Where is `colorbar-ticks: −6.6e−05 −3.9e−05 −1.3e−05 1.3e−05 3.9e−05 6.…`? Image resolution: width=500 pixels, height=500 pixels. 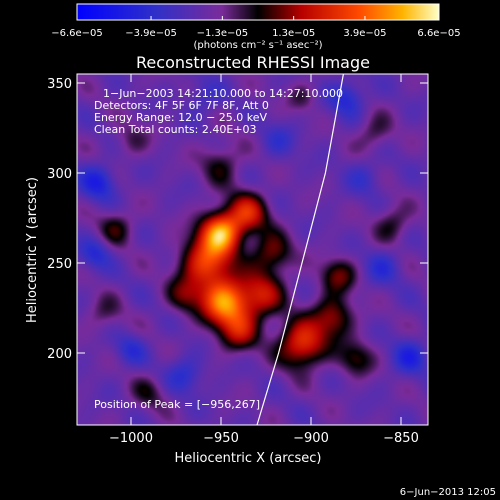 colorbar-ticks: −6.6e−05 −3.9e−05 −1.3e−05 1.3e−05 3.9e−05 6.… is located at coordinates (256, 27).